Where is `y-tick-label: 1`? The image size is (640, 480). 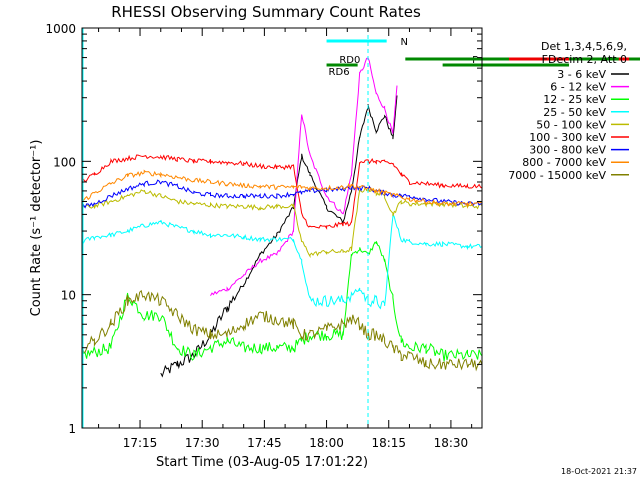
y-tick-label: 1 is located at coordinates (72, 429).